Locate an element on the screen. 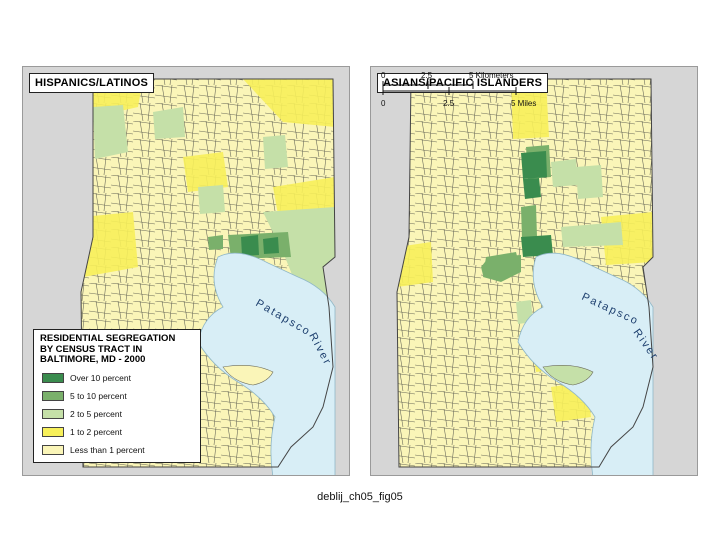  legend-item-less-1: Less than 1 percent is located at coordinates (93, 450).